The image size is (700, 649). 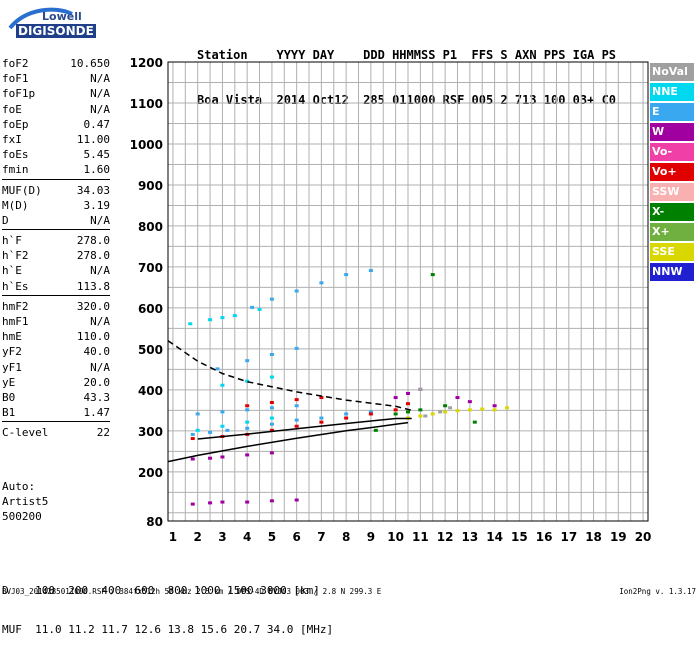 What do you see at coordinates (12, 352) in the screenshot?
I see `param-label: yF2` at bounding box center [12, 352].